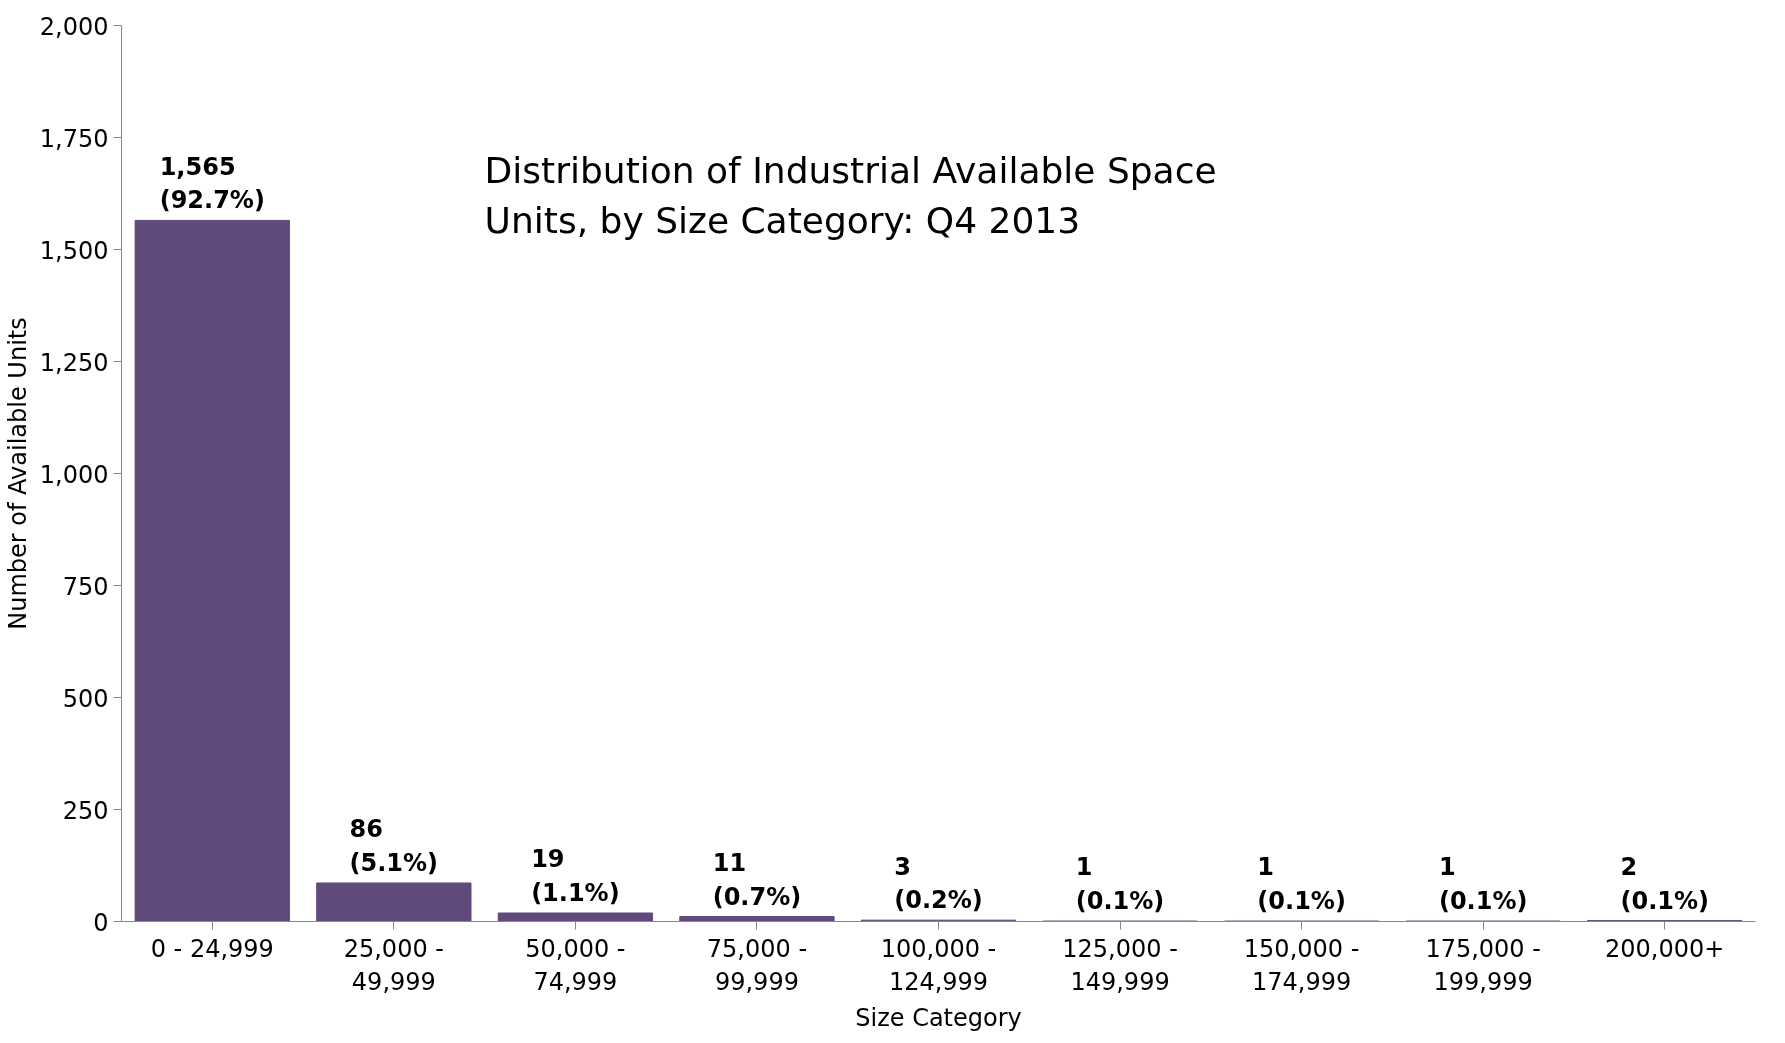  I want to click on y-axis-title: Number of Available Units, so click(17, 473).